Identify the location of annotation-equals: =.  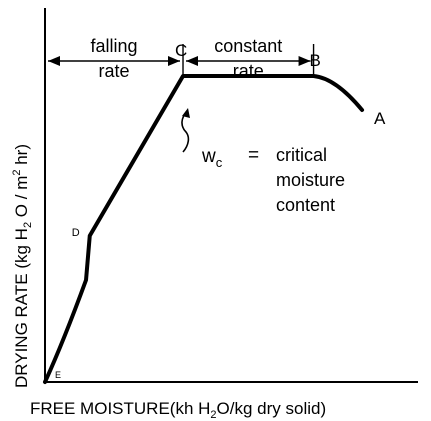
(253, 155).